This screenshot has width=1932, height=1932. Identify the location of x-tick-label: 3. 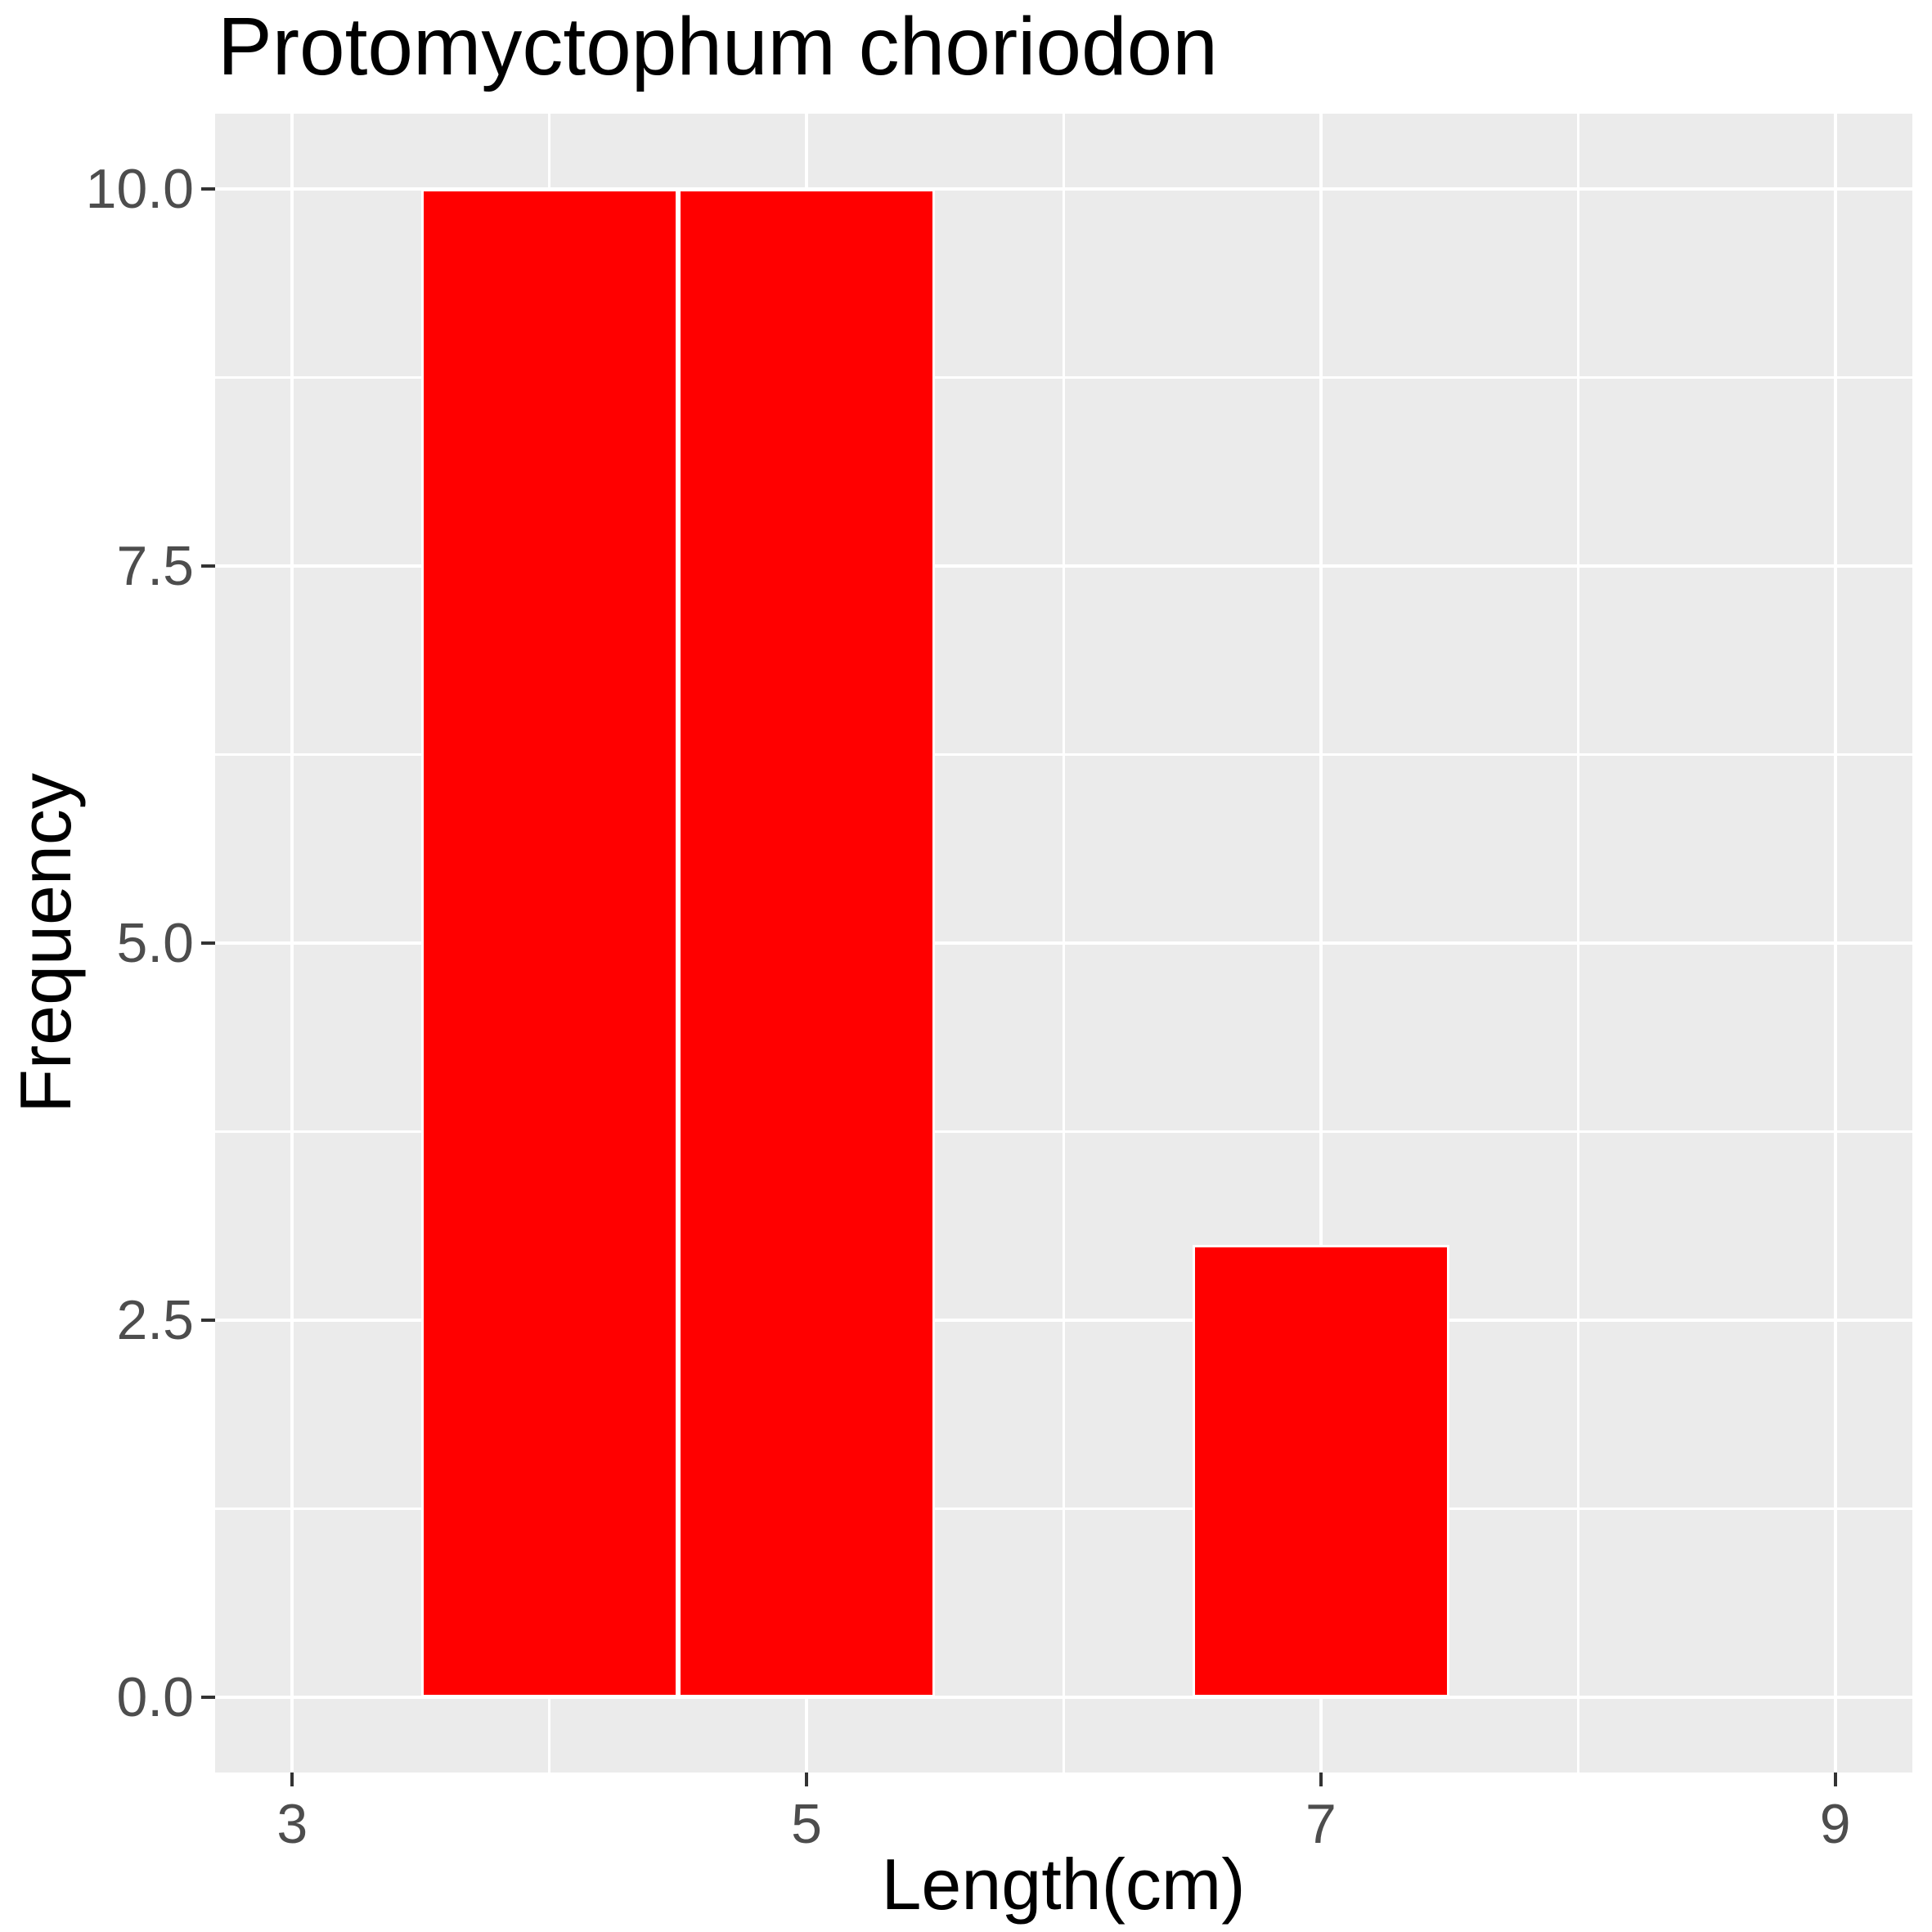
(292, 1824).